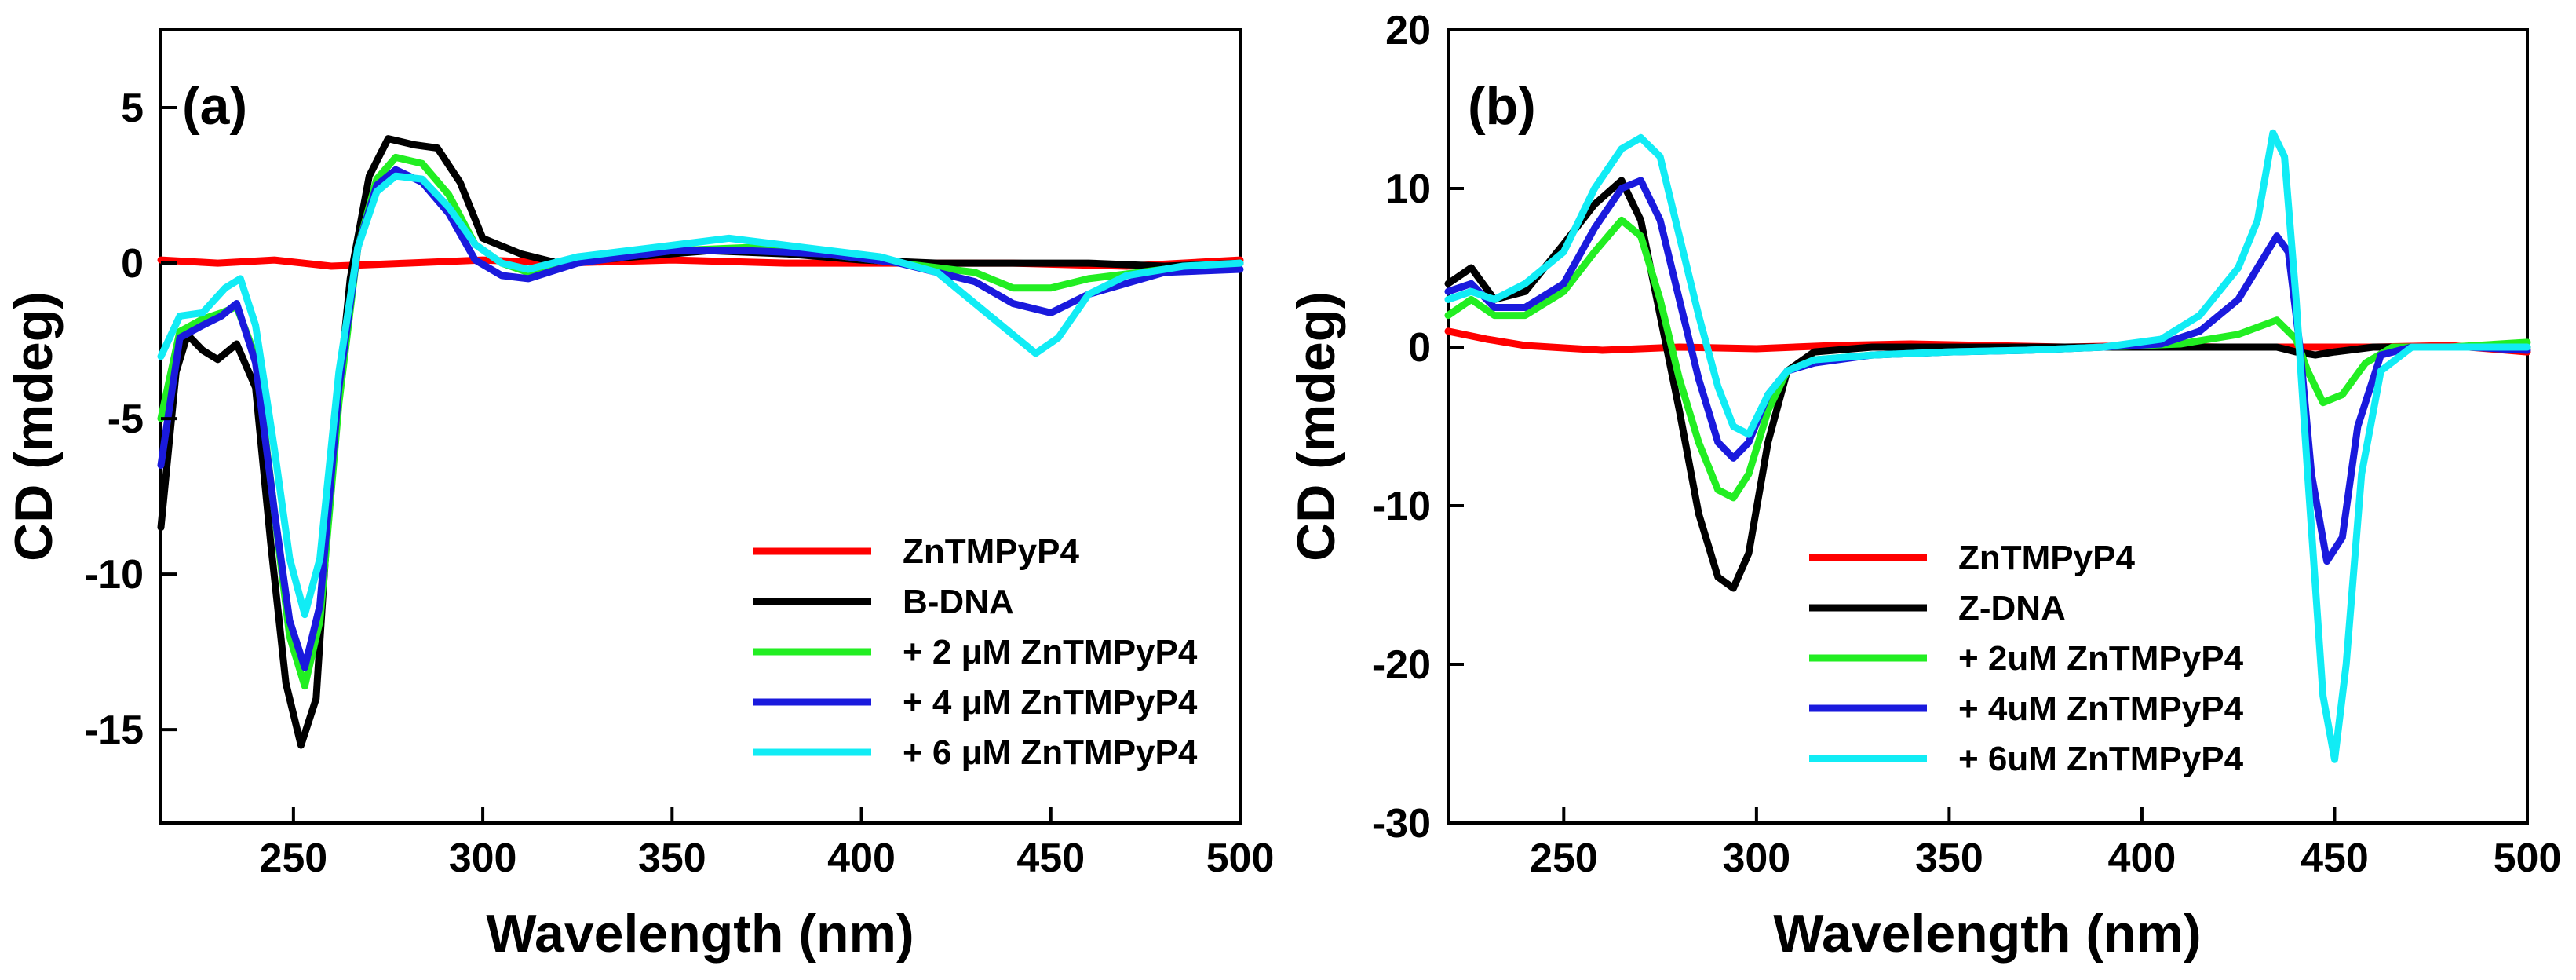  I want to click on x-tick-label-a-500: 500, so click(1240, 858).